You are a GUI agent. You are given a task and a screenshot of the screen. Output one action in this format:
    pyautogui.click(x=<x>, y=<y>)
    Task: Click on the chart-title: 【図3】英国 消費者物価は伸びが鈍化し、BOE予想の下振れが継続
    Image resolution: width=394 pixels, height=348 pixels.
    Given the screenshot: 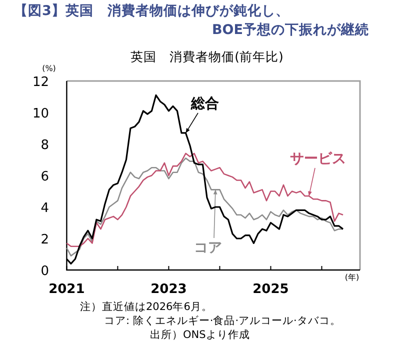 What is the action you would take?
    pyautogui.click(x=191, y=21)
    